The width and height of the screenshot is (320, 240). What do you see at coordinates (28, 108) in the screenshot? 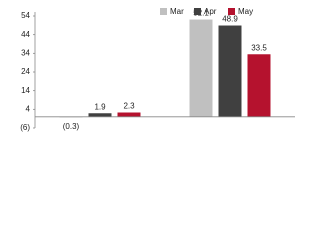
I see `y-tick-label: 4` at bounding box center [28, 108].